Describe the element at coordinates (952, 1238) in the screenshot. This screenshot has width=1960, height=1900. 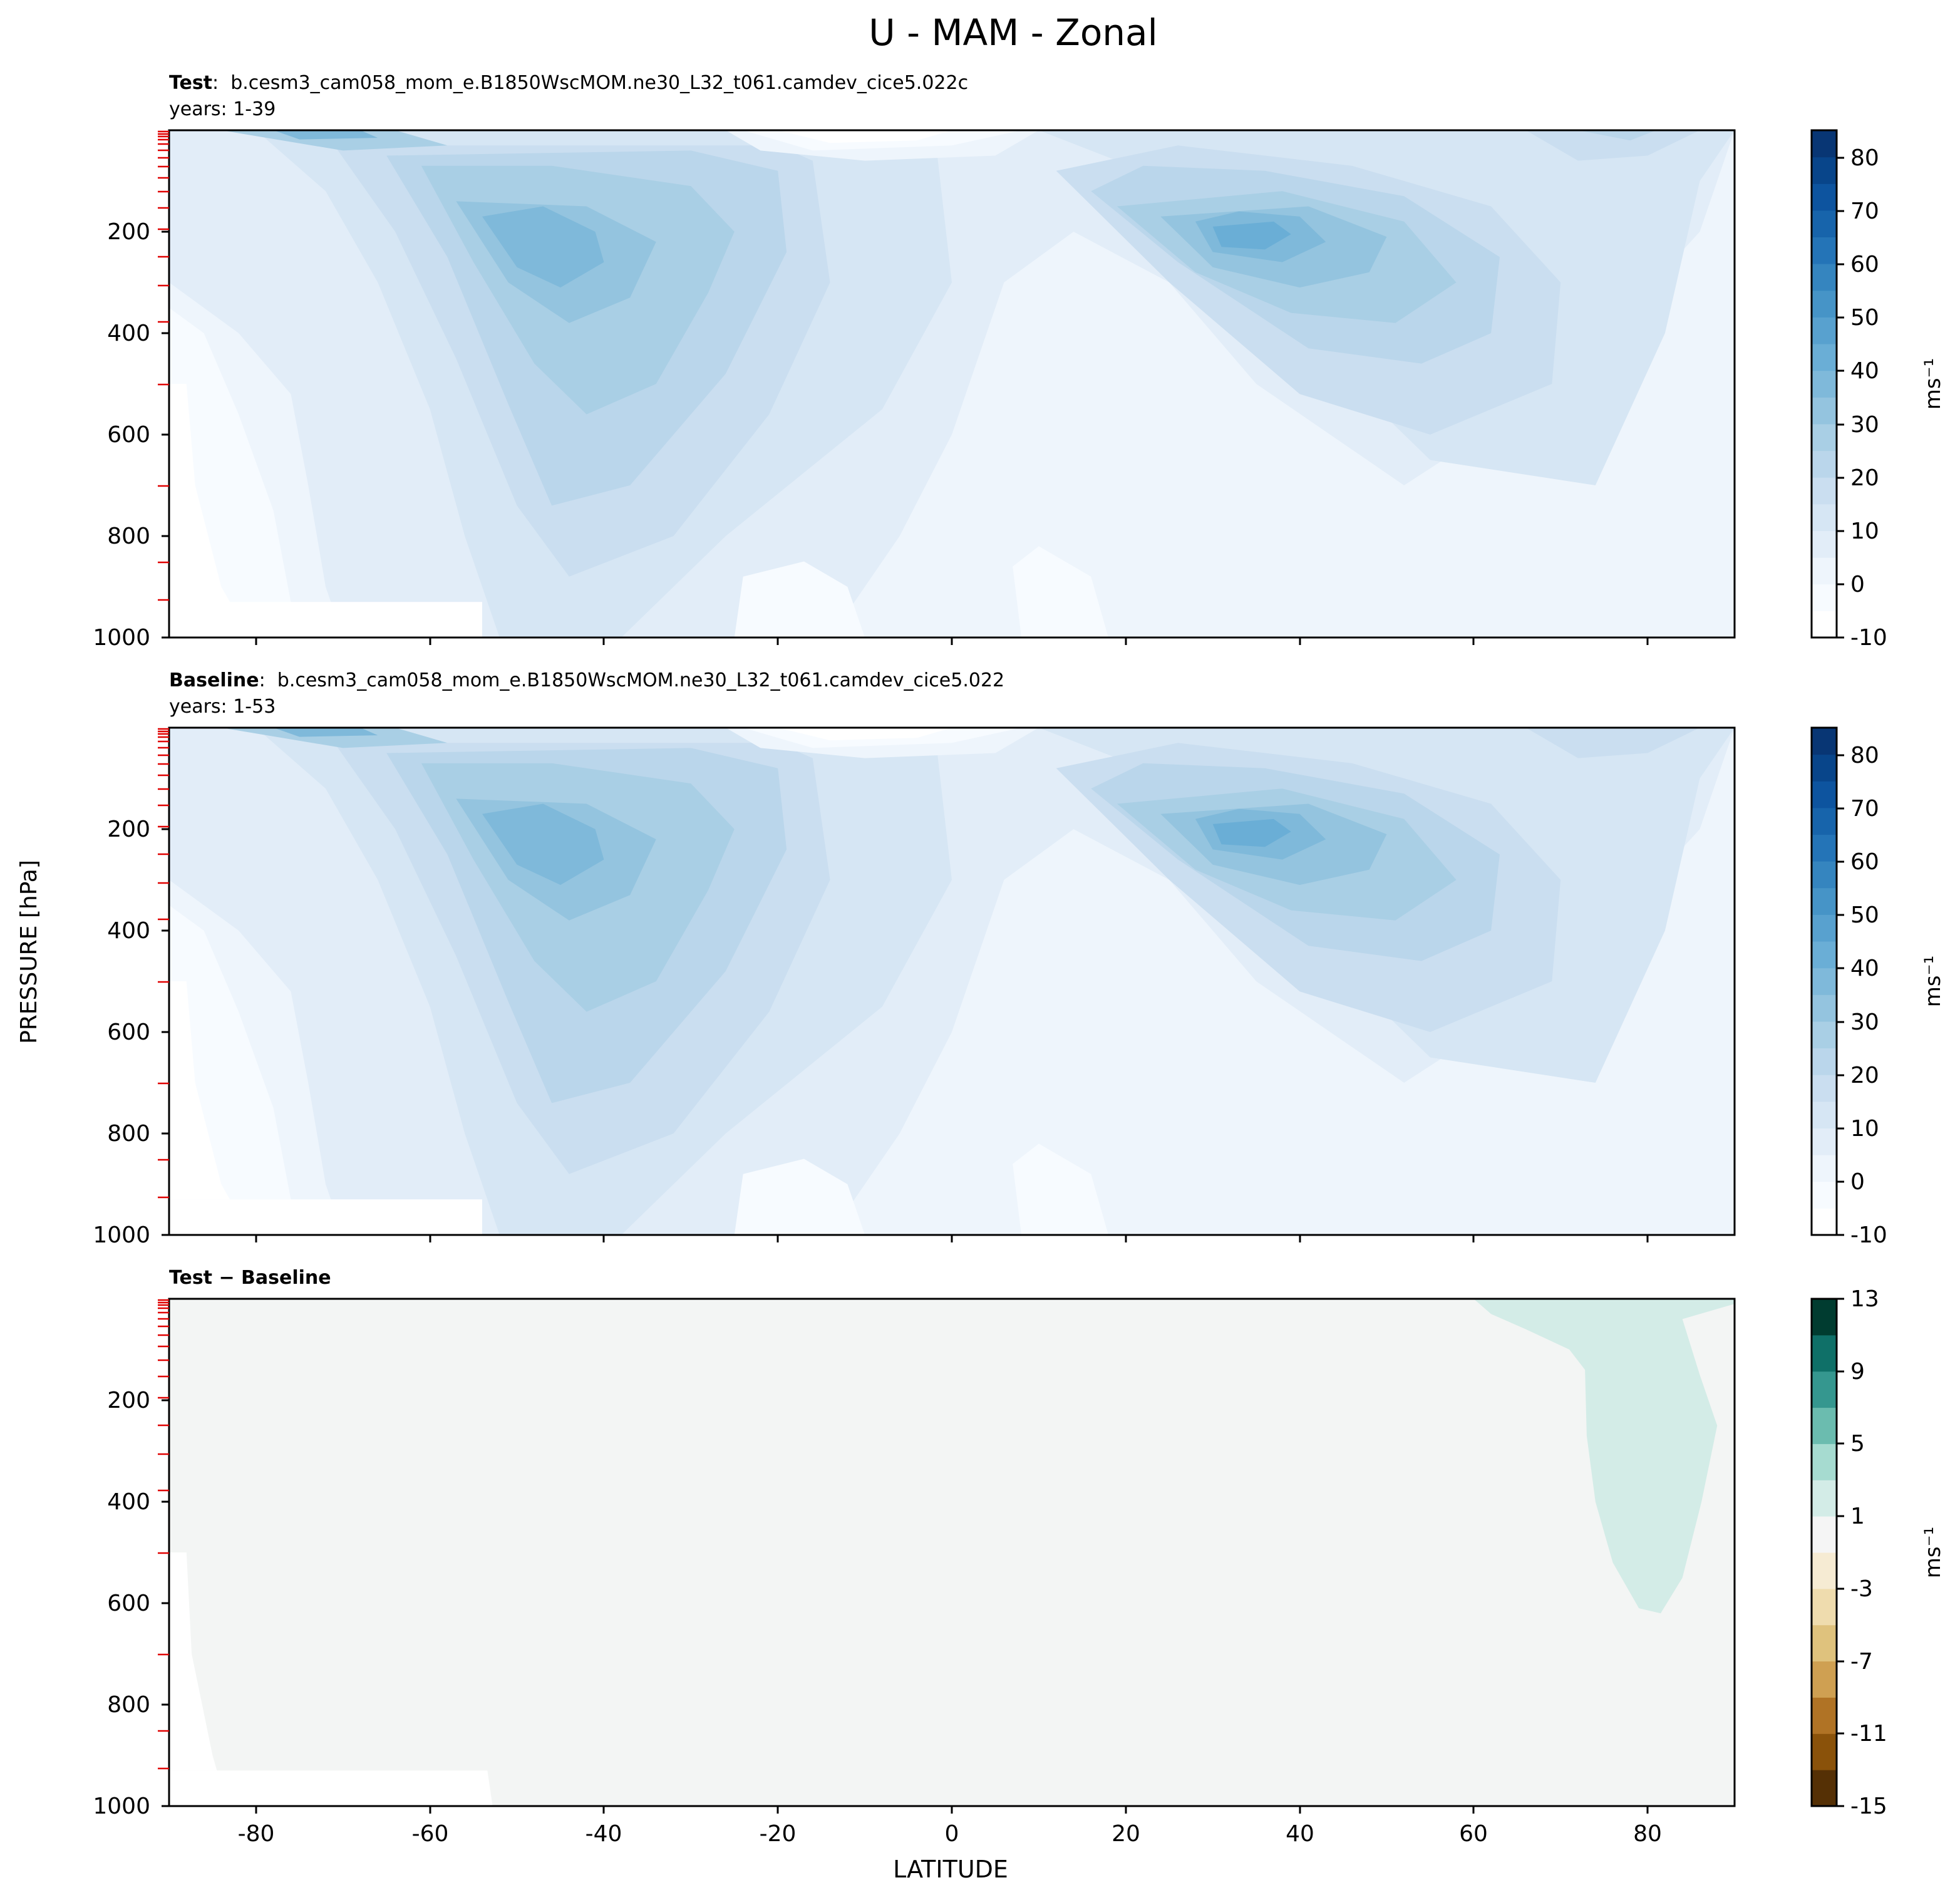
I see `x-ticks-baseline` at that location.